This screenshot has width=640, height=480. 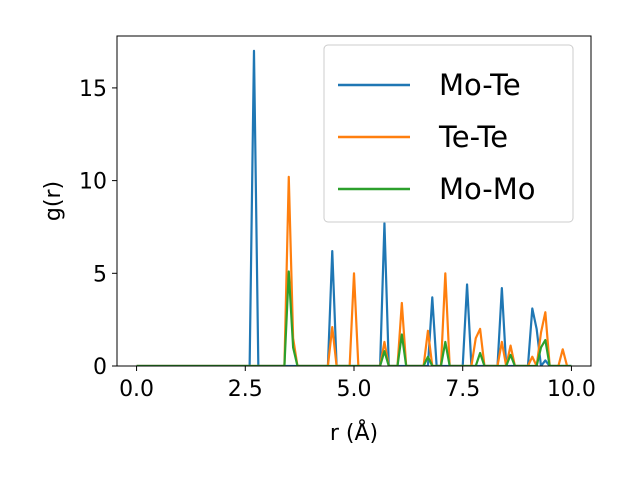 What do you see at coordinates (571, 389) in the screenshot?
I see `x-tick-label: 10.0` at bounding box center [571, 389].